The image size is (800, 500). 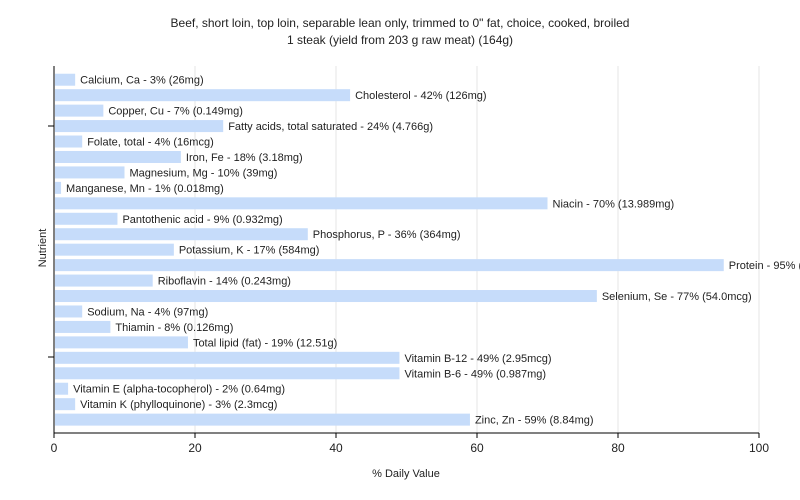 I want to click on x-tick-label: 40, so click(x=336, y=448).